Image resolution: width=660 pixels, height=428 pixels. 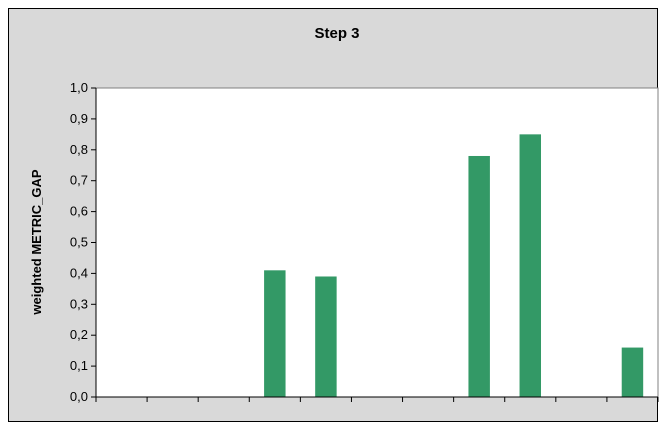 What do you see at coordinates (79, 396) in the screenshot?
I see `y-tick-label: 0,0` at bounding box center [79, 396].